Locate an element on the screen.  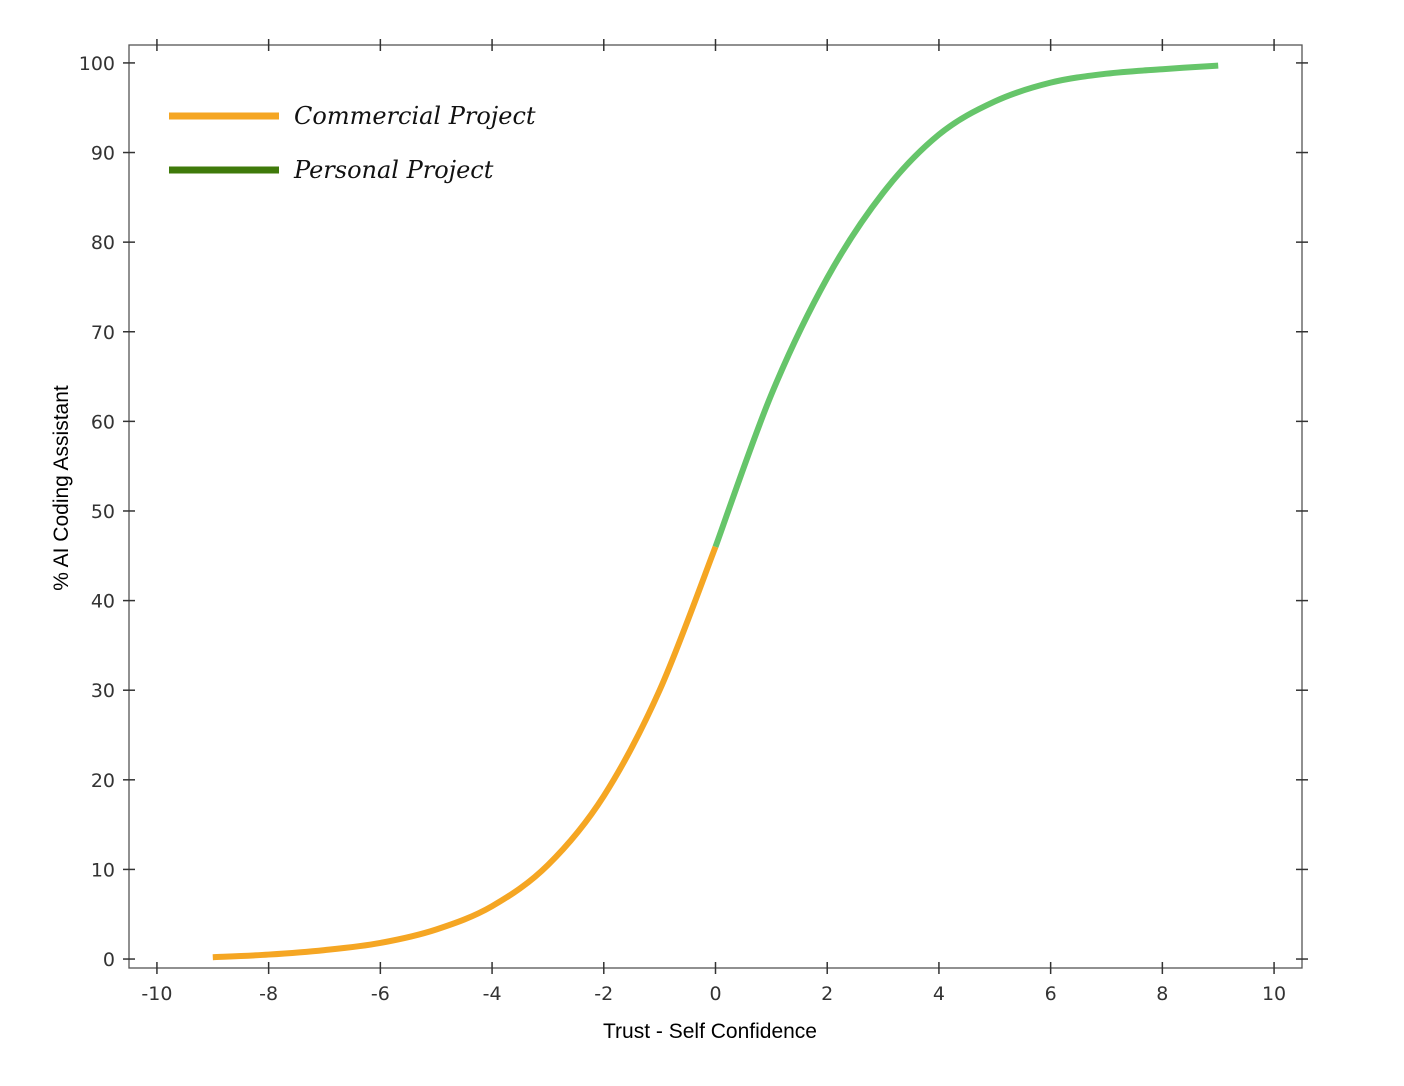
x-tick-label: -4 is located at coordinates (492, 994).